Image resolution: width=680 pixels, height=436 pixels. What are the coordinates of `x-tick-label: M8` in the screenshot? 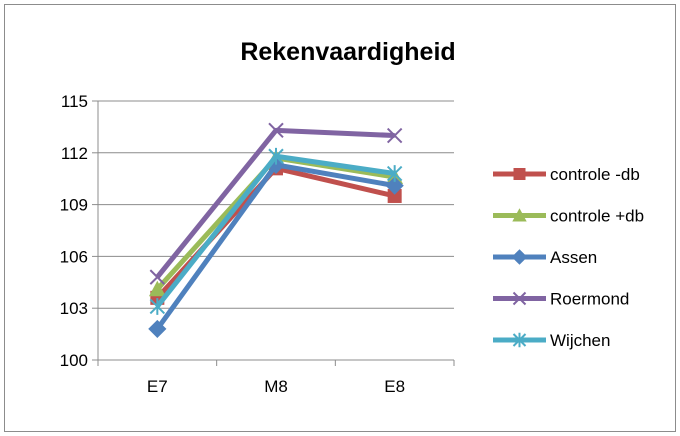 It's located at (276, 386).